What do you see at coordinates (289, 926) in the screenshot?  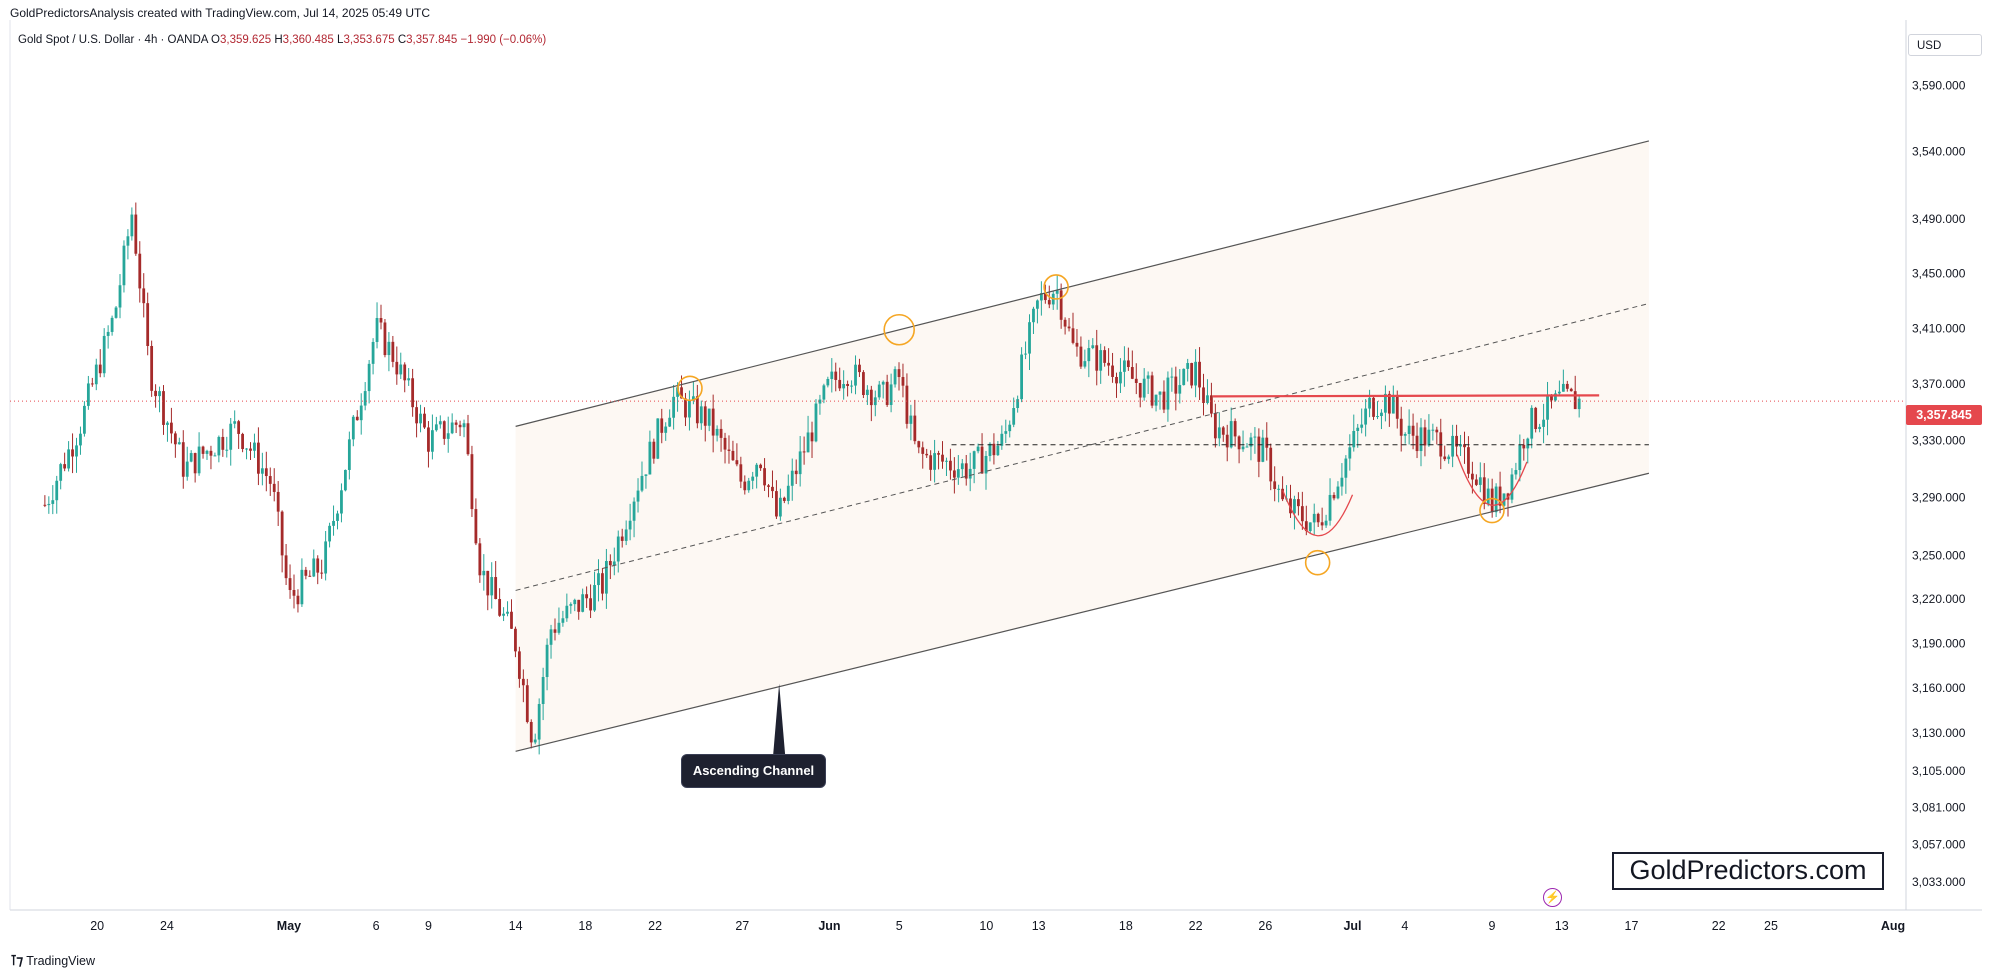 I see `time-tick-label: May` at bounding box center [289, 926].